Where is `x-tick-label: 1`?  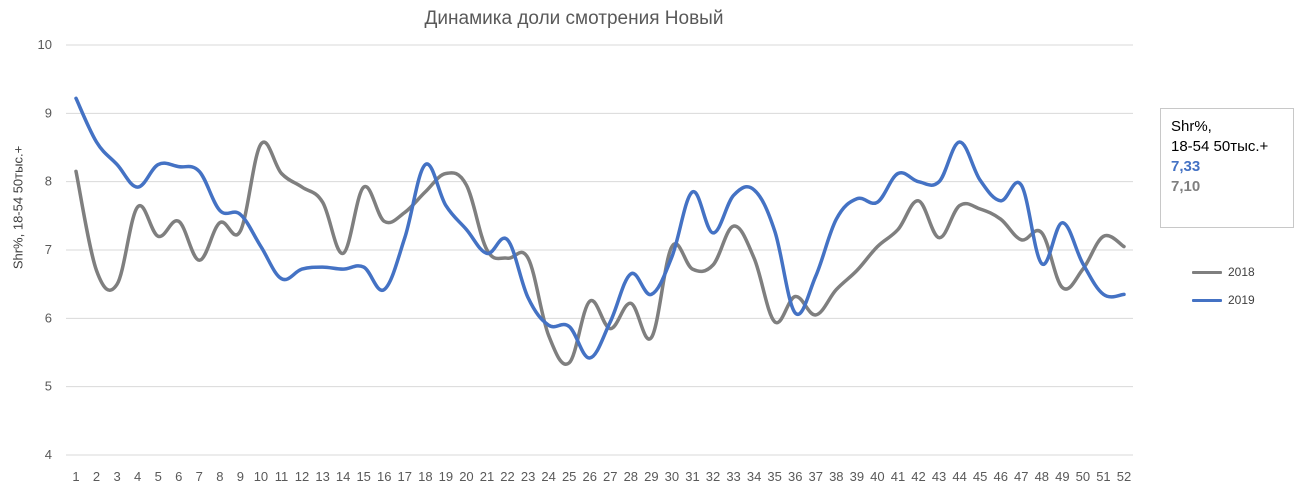 x-tick-label: 1 is located at coordinates (75, 476).